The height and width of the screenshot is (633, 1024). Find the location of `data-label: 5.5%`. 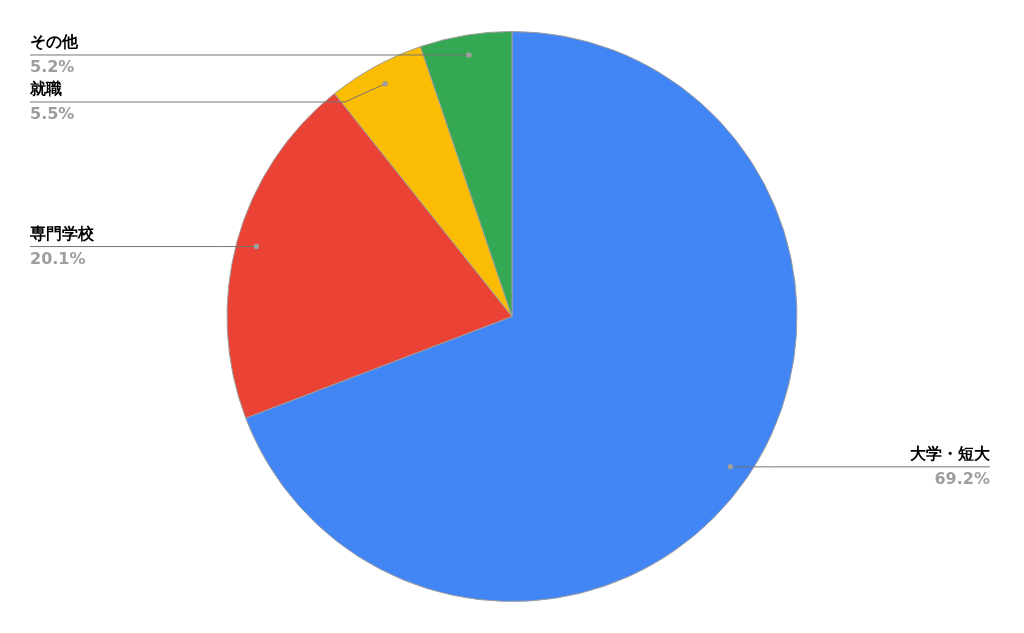

data-label: 5.5% is located at coordinates (52, 113).